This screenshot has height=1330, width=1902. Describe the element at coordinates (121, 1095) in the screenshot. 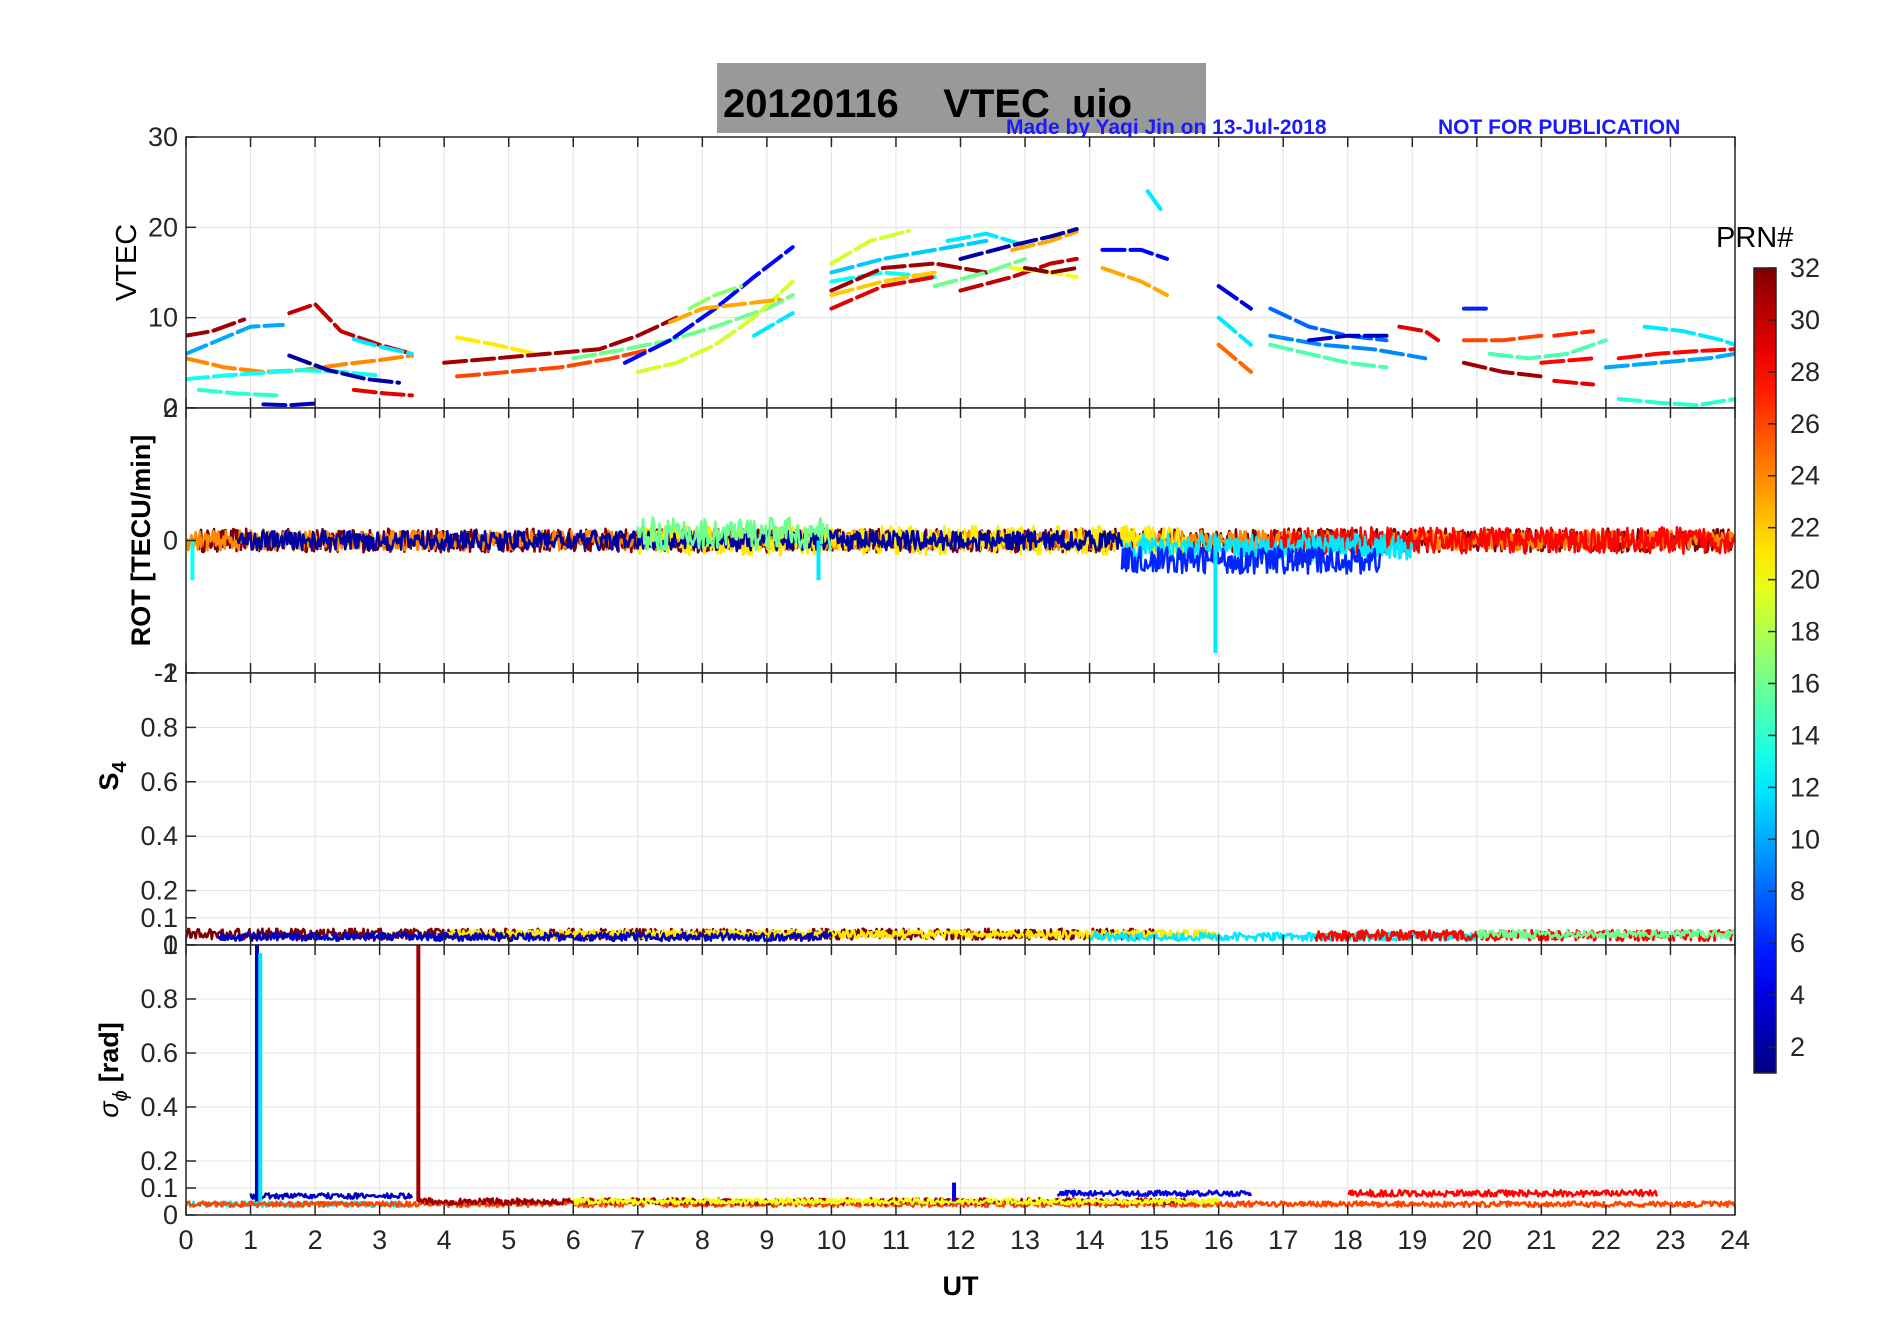

I see `y-axis-label-sub: ϕ` at that location.